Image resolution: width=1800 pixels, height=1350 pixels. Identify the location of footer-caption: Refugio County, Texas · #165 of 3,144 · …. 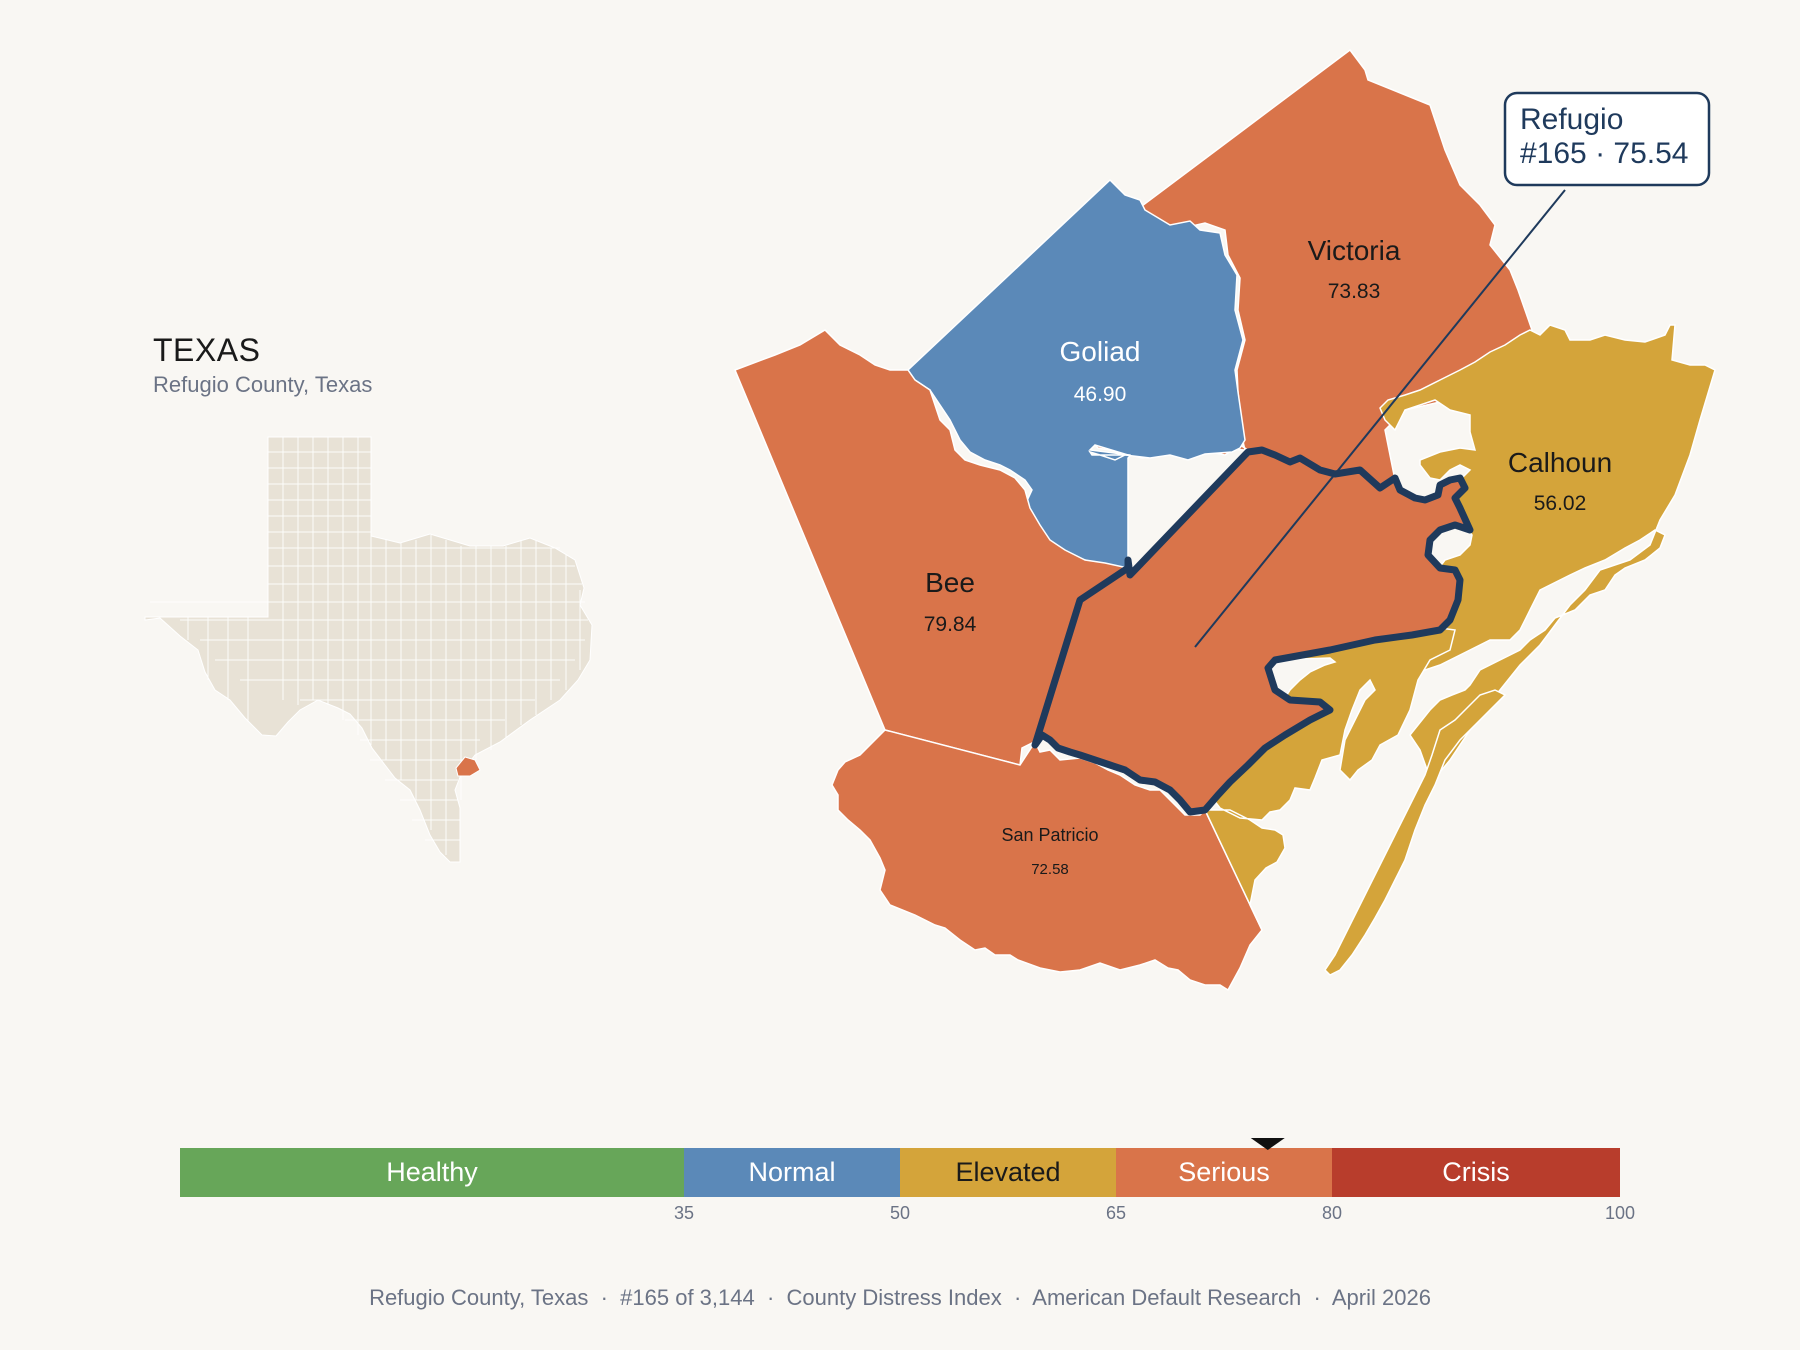
(900, 1297).